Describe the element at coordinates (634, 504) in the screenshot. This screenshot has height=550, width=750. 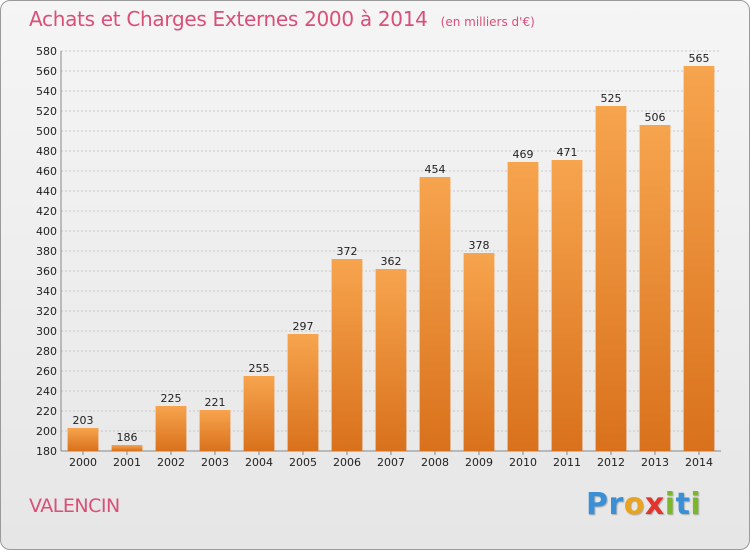
I see `logo-letter: o` at that location.